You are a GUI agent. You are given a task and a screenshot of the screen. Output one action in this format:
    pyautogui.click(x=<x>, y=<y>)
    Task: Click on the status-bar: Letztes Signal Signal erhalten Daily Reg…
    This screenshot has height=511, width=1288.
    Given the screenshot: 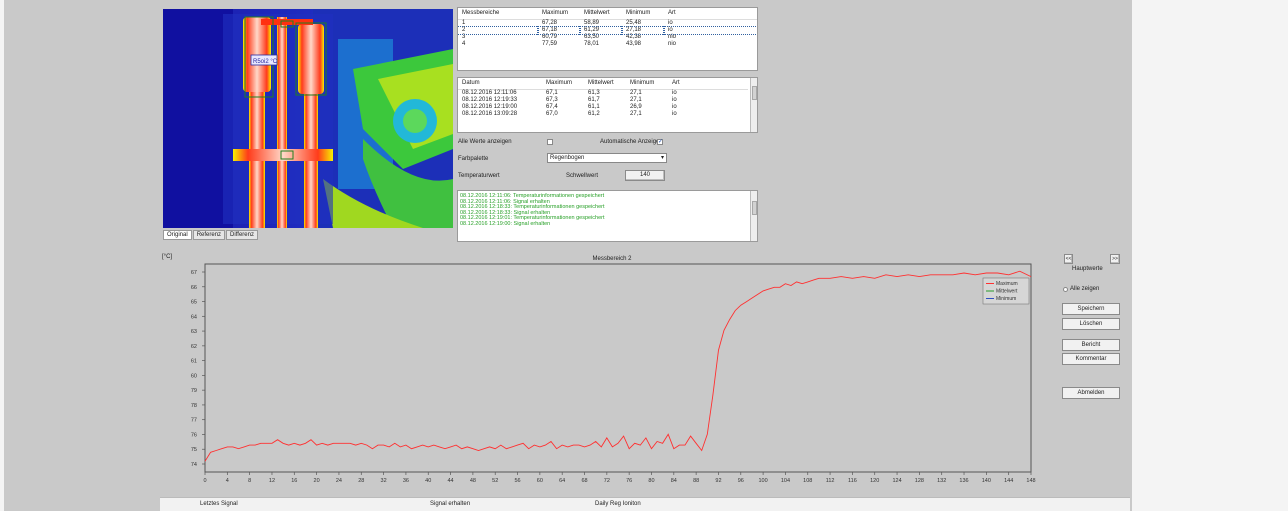 What is the action you would take?
    pyautogui.click(x=645, y=504)
    